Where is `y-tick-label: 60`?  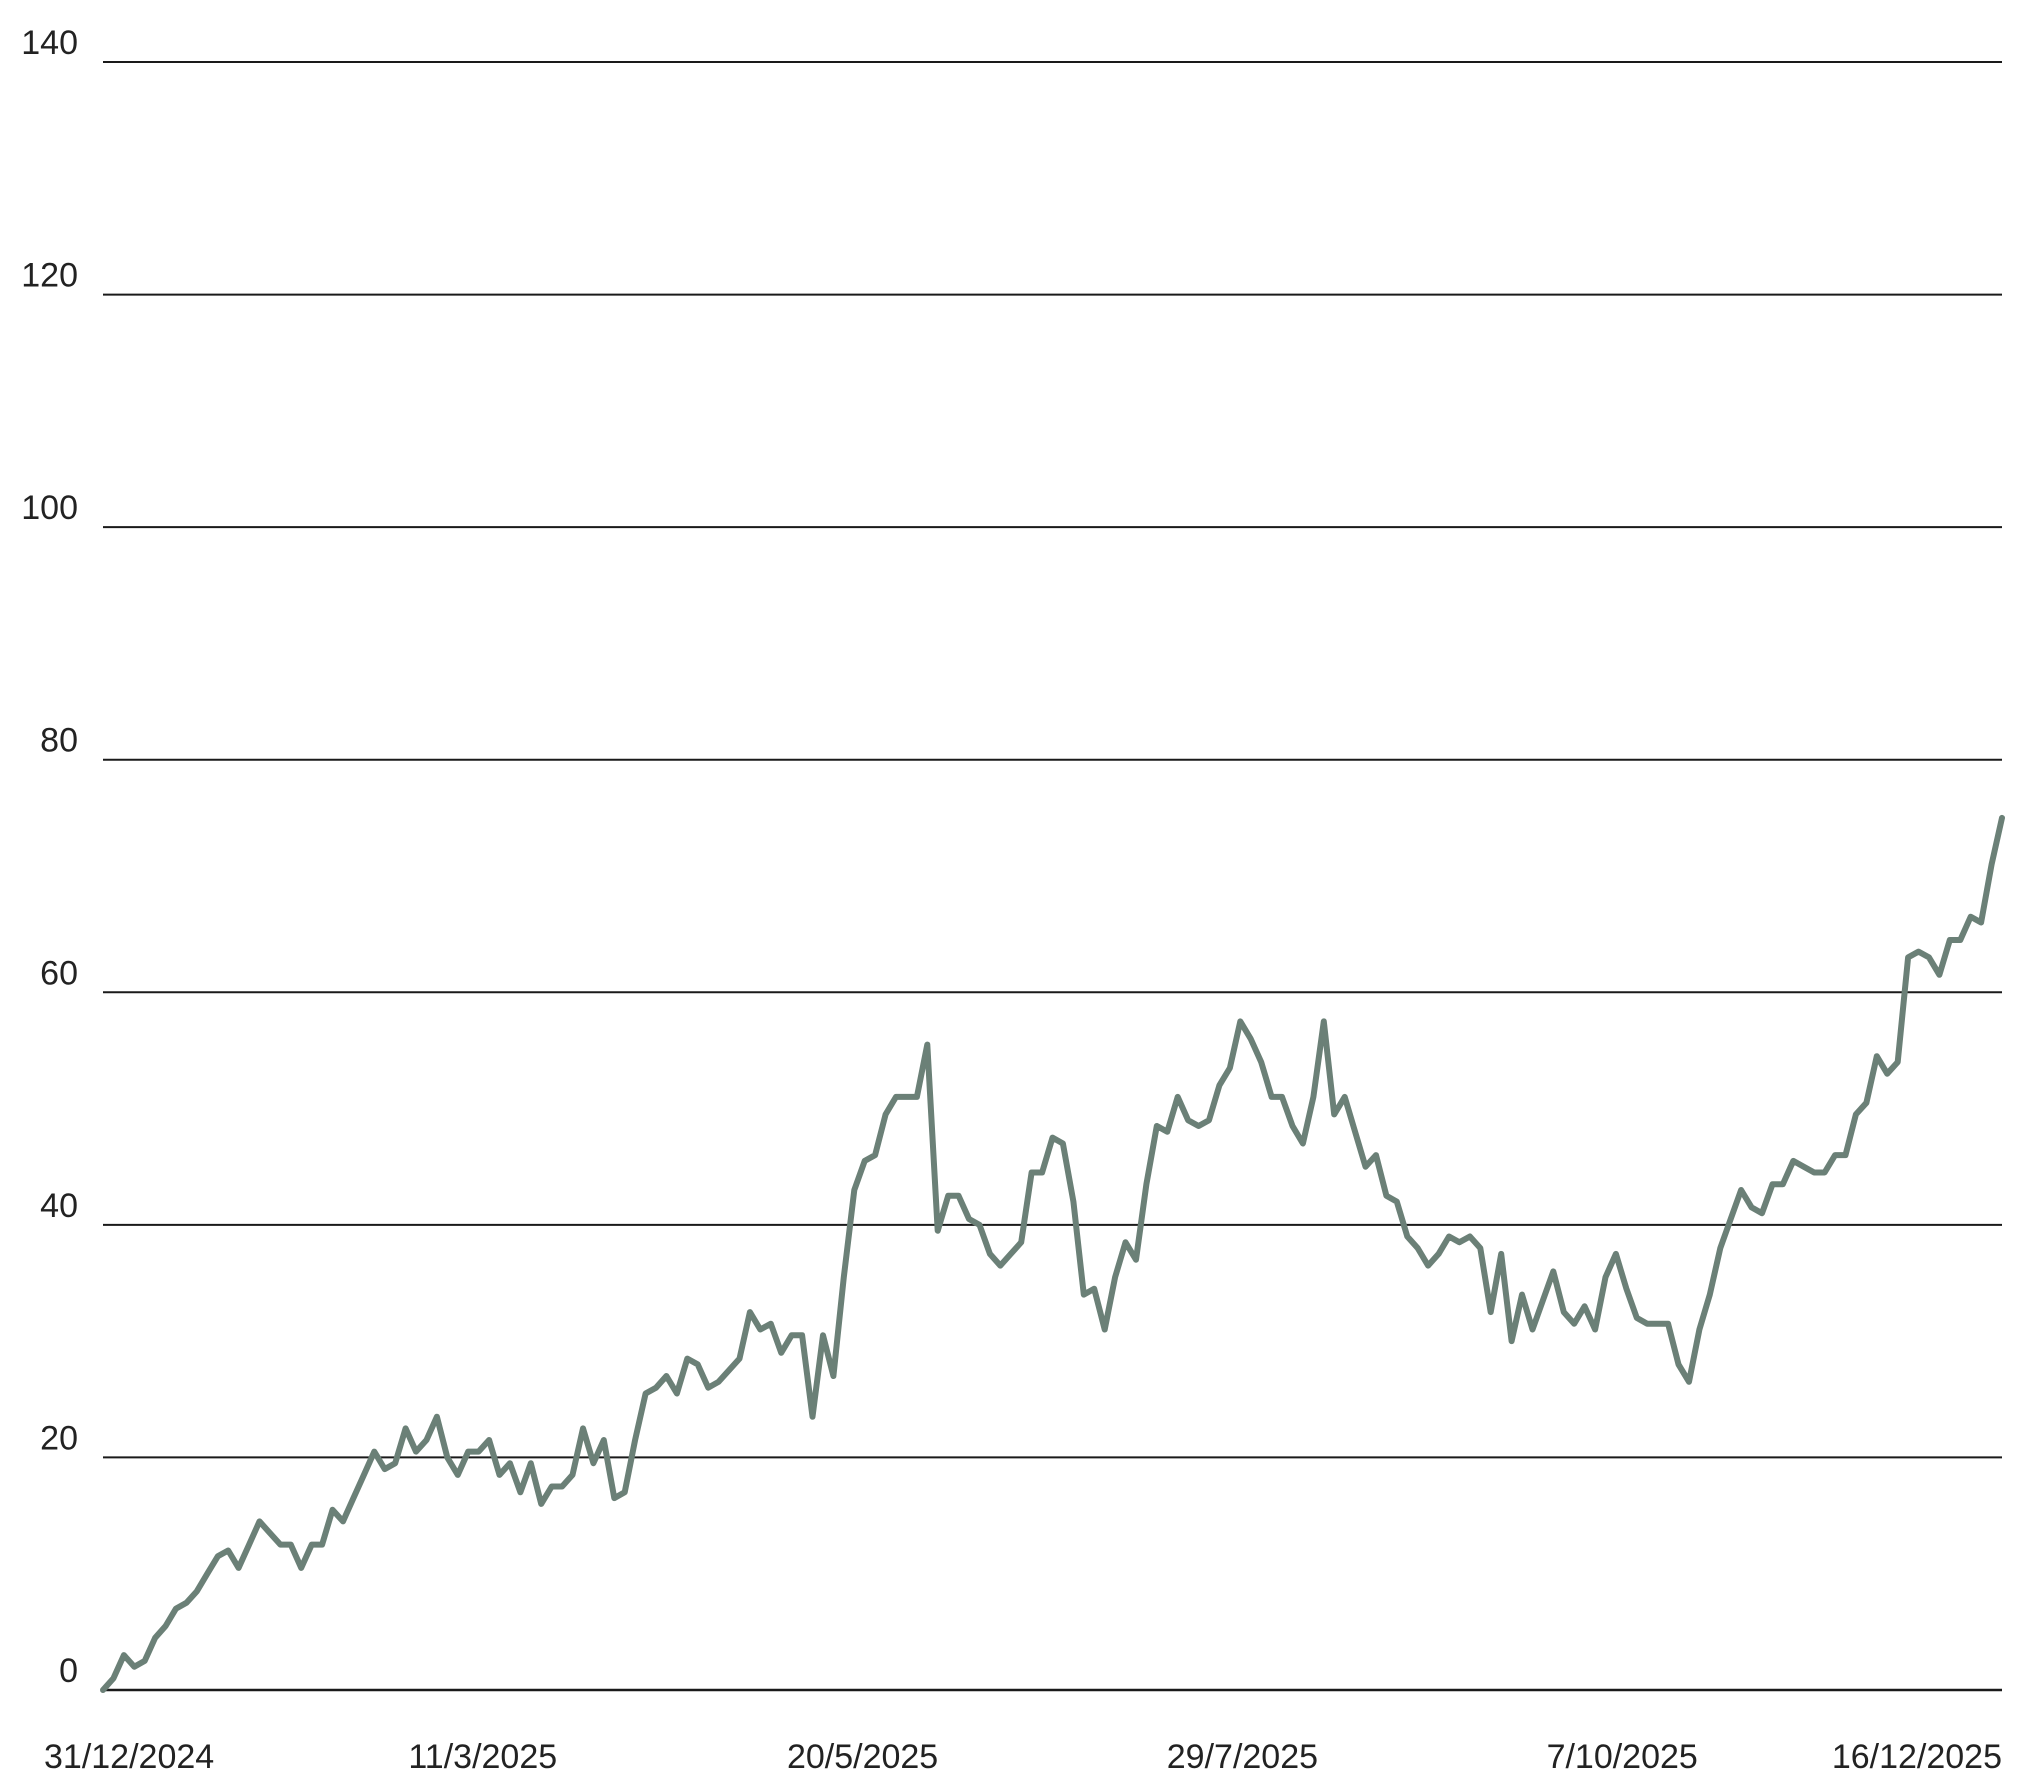 y-tick-label: 60 is located at coordinates (59, 973).